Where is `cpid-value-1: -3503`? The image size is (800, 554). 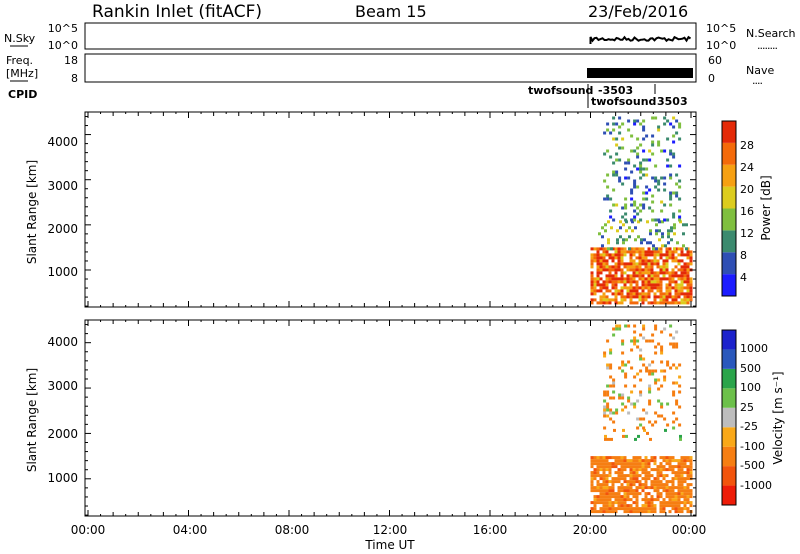
cpid-value-1: -3503 is located at coordinates (615, 90).